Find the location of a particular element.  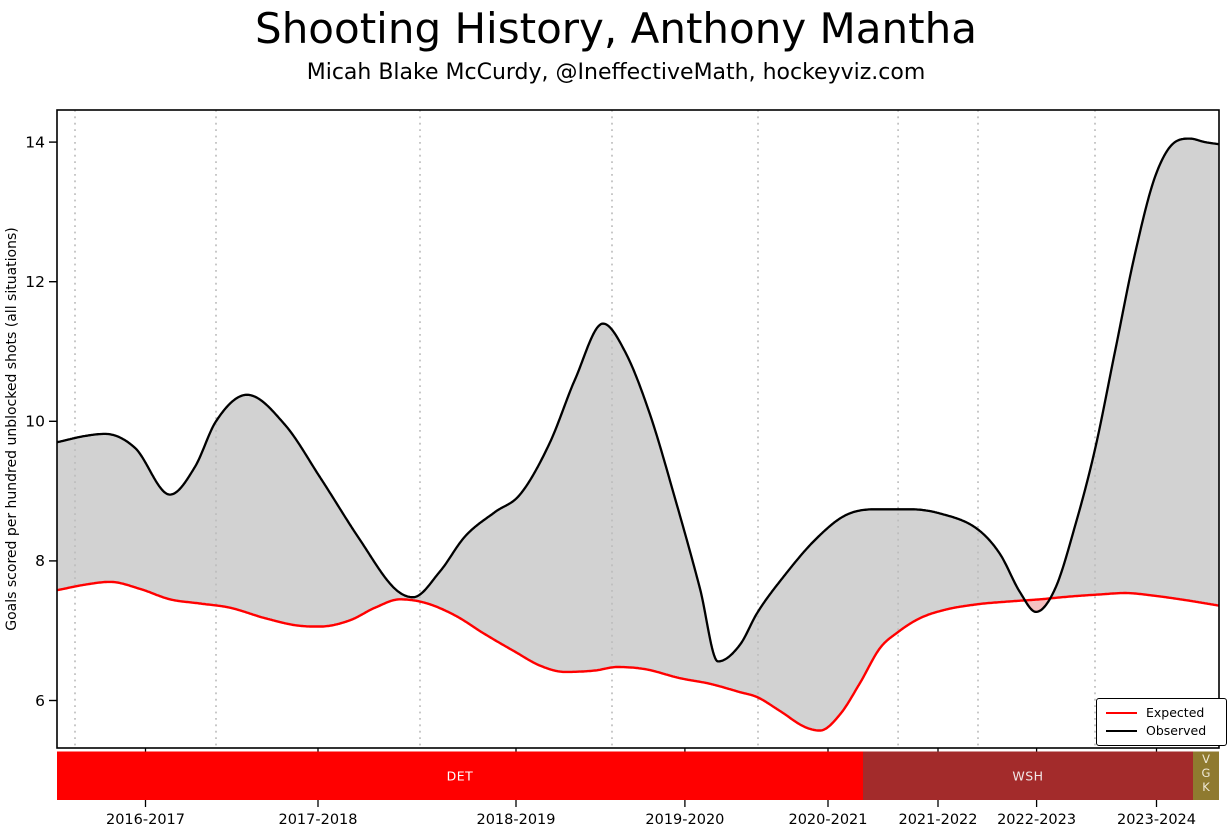

observed-line-swatch-icon is located at coordinates (1121, 731).